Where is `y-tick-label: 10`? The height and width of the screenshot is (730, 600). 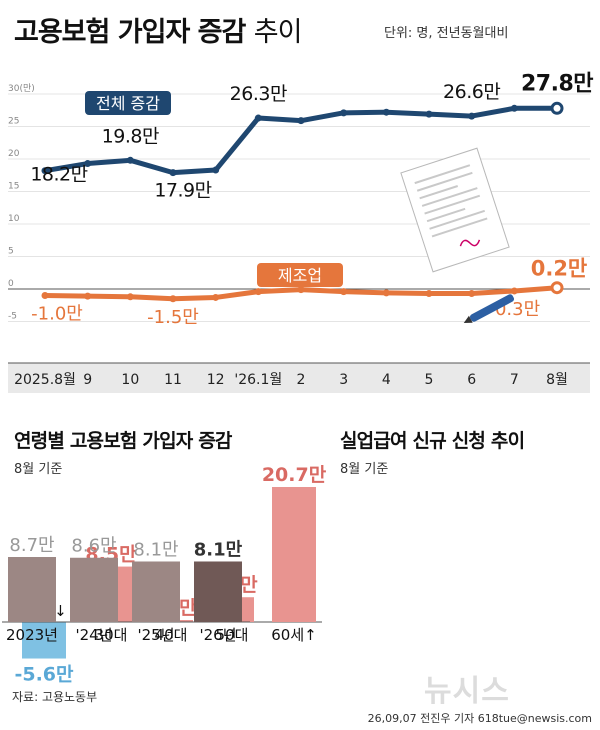 y-tick-label: 10 is located at coordinates (14, 219).